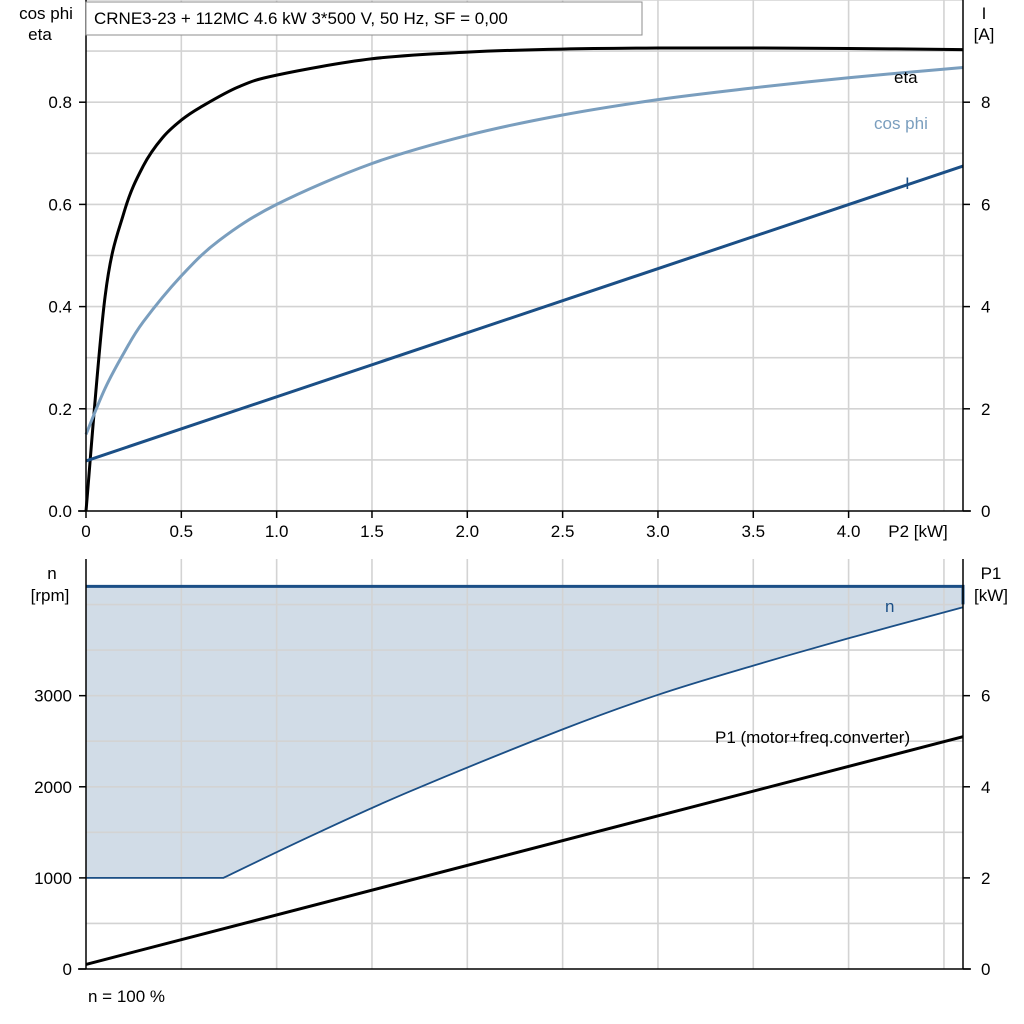 Image resolution: width=1024 pixels, height=1024 pixels. I want to click on x-tick-label: 3.0, so click(658, 531).